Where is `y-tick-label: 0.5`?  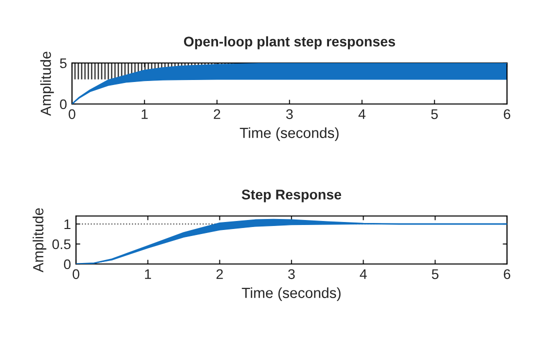
y-tick-label: 0.5 is located at coordinates (61, 244).